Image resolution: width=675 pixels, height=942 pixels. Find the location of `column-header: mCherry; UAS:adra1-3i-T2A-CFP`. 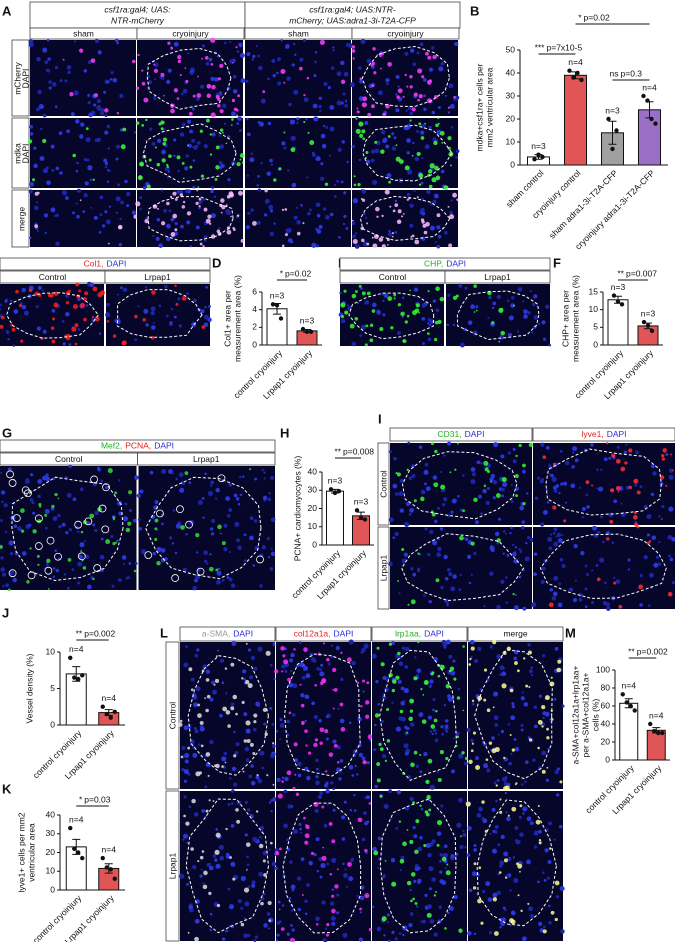

column-header: mCherry; UAS:adra1-3i-T2A-CFP is located at coordinates (352, 20).